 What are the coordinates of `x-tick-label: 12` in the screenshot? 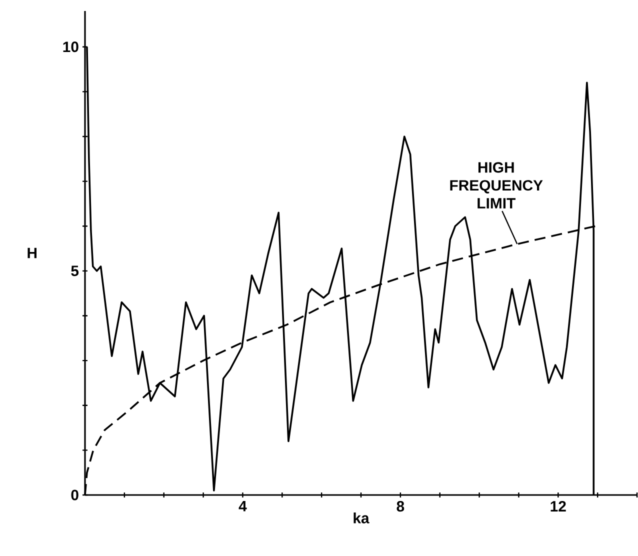 It's located at (558, 506).